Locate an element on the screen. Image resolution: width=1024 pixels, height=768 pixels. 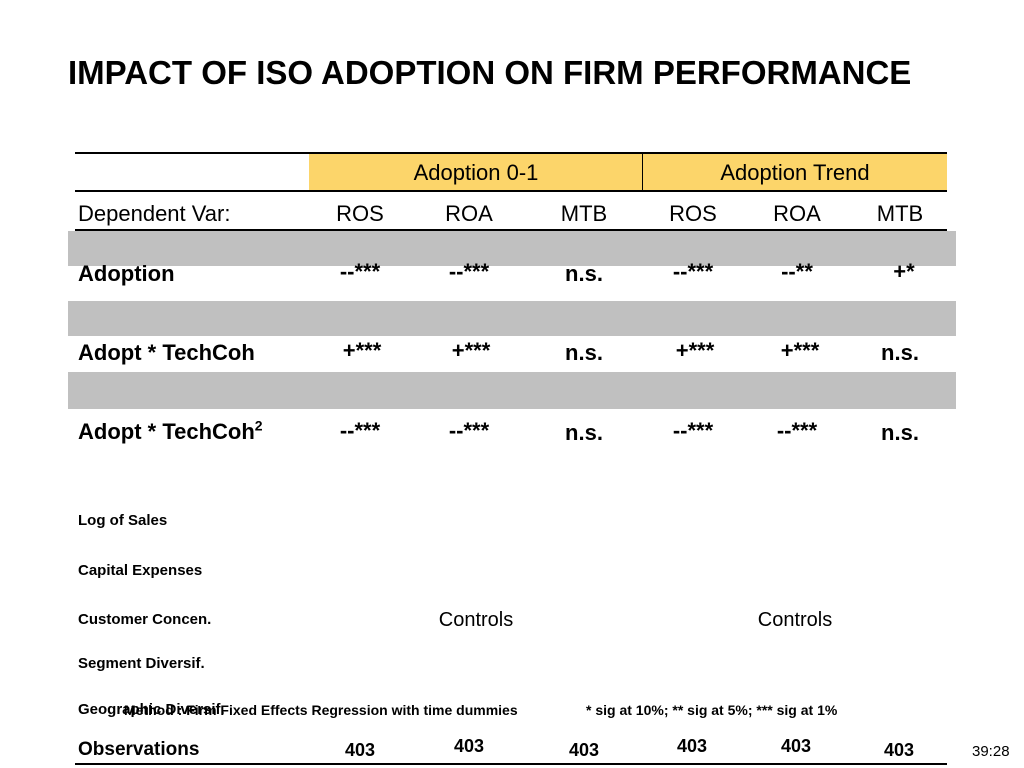
table-cell: +* is located at coordinates (904, 271).